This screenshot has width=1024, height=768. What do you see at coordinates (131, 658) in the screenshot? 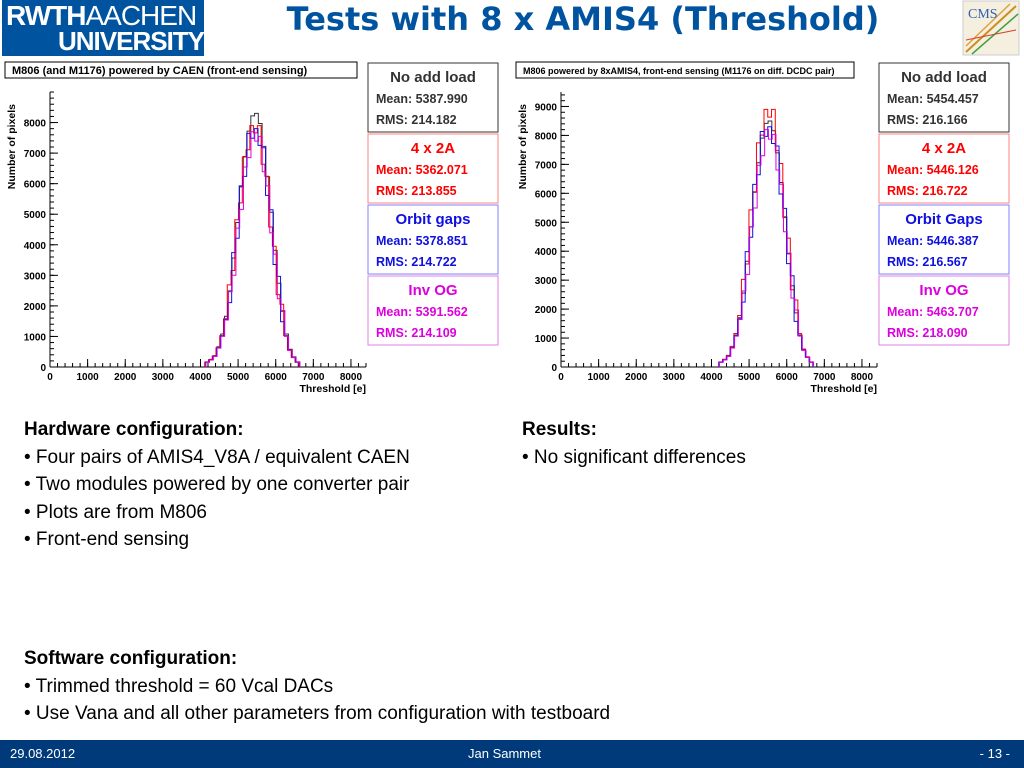
I see `software-heading: Software configuration:` at bounding box center [131, 658].